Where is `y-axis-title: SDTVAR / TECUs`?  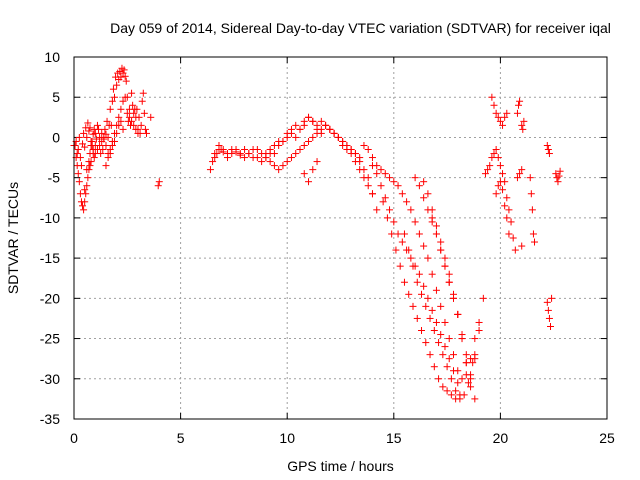
y-axis-title: SDTVAR / TECUs is located at coordinates (13, 238).